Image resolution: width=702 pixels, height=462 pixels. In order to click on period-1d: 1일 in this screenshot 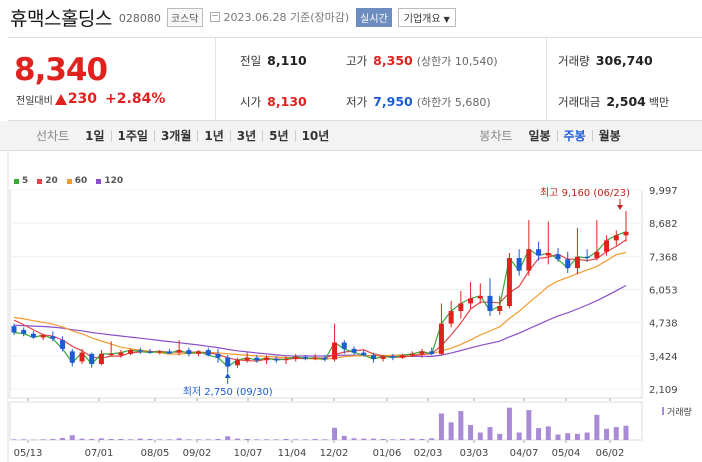, I will do `click(95, 135)`.